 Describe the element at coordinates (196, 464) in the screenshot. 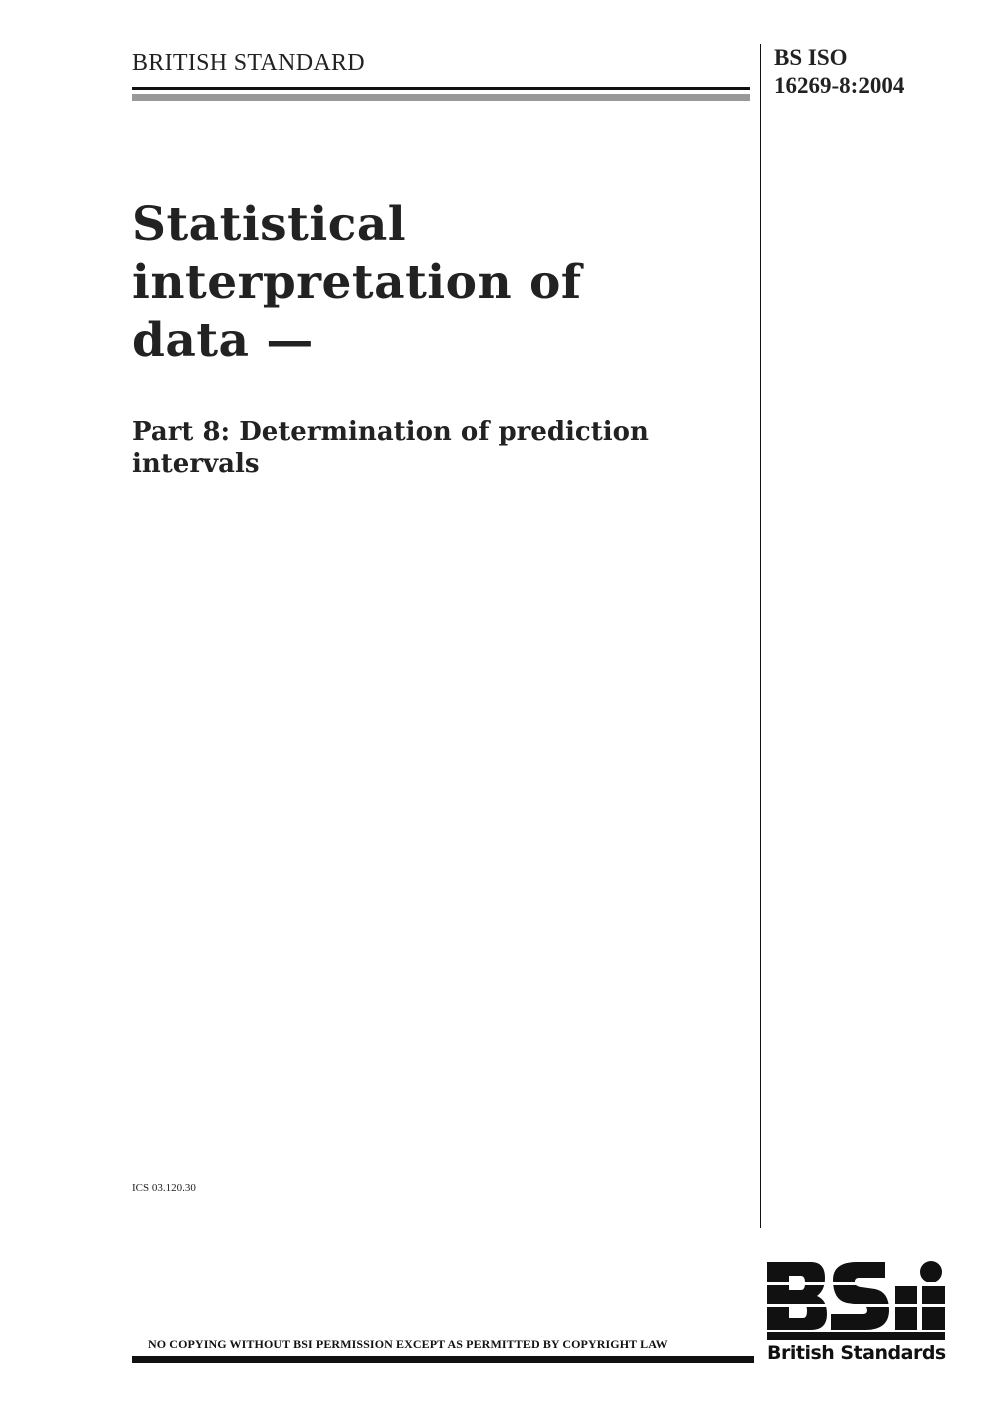

I see `subtitle-line: intervals` at that location.